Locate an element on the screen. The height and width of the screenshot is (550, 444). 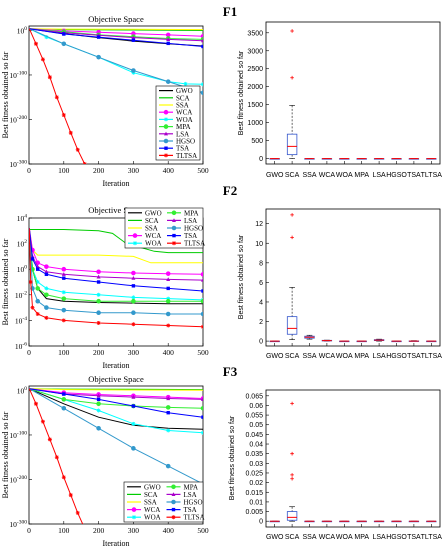
series-group is located at coordinates (116, 278).